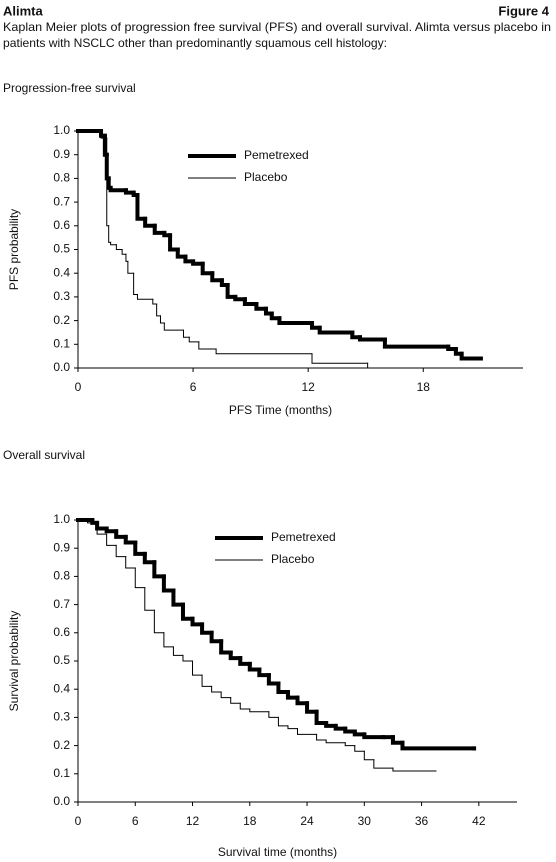 Image resolution: width=556 pixels, height=862 pixels. I want to click on y-tick-label: 0.4, so click(61, 272).